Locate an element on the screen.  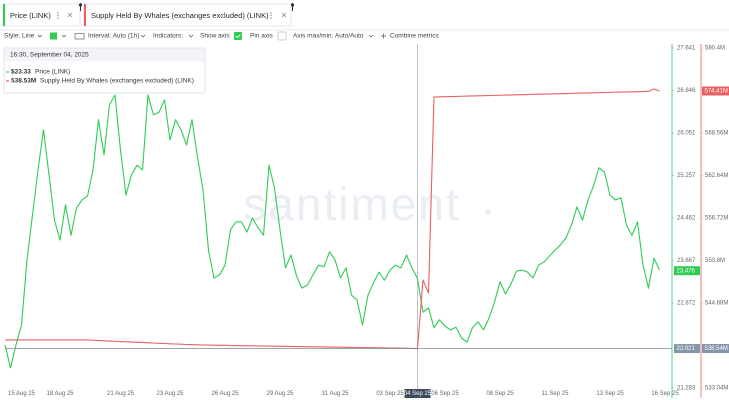
value-badge-label: 22.021 is located at coordinates (686, 349).